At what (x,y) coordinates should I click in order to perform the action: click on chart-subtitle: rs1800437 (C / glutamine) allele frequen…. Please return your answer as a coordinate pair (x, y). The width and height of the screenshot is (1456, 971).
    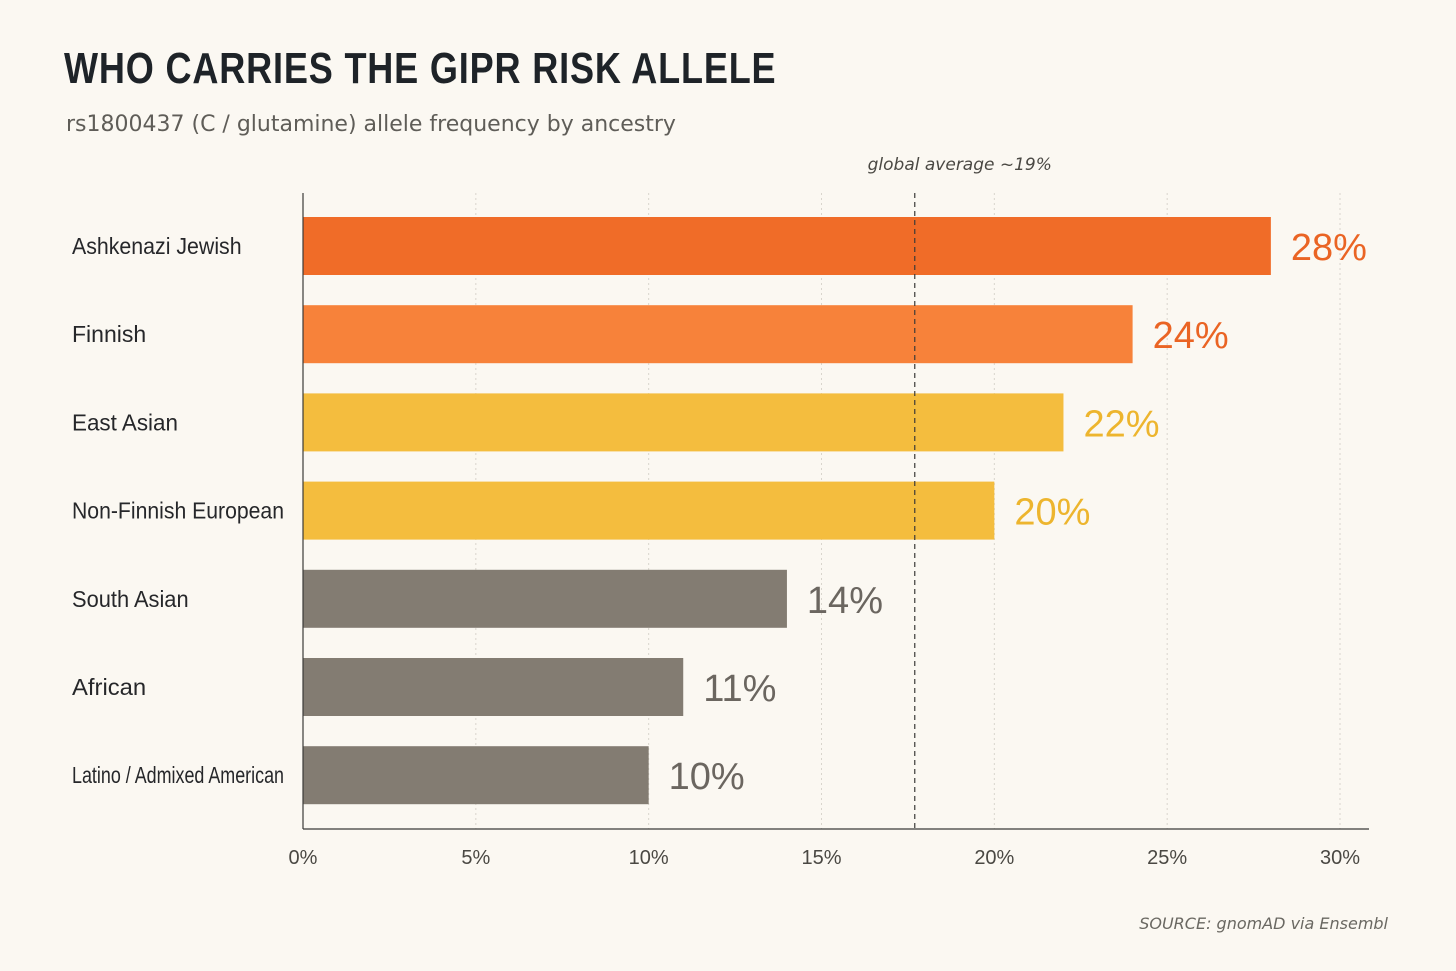
    Looking at the image, I should click on (371, 124).